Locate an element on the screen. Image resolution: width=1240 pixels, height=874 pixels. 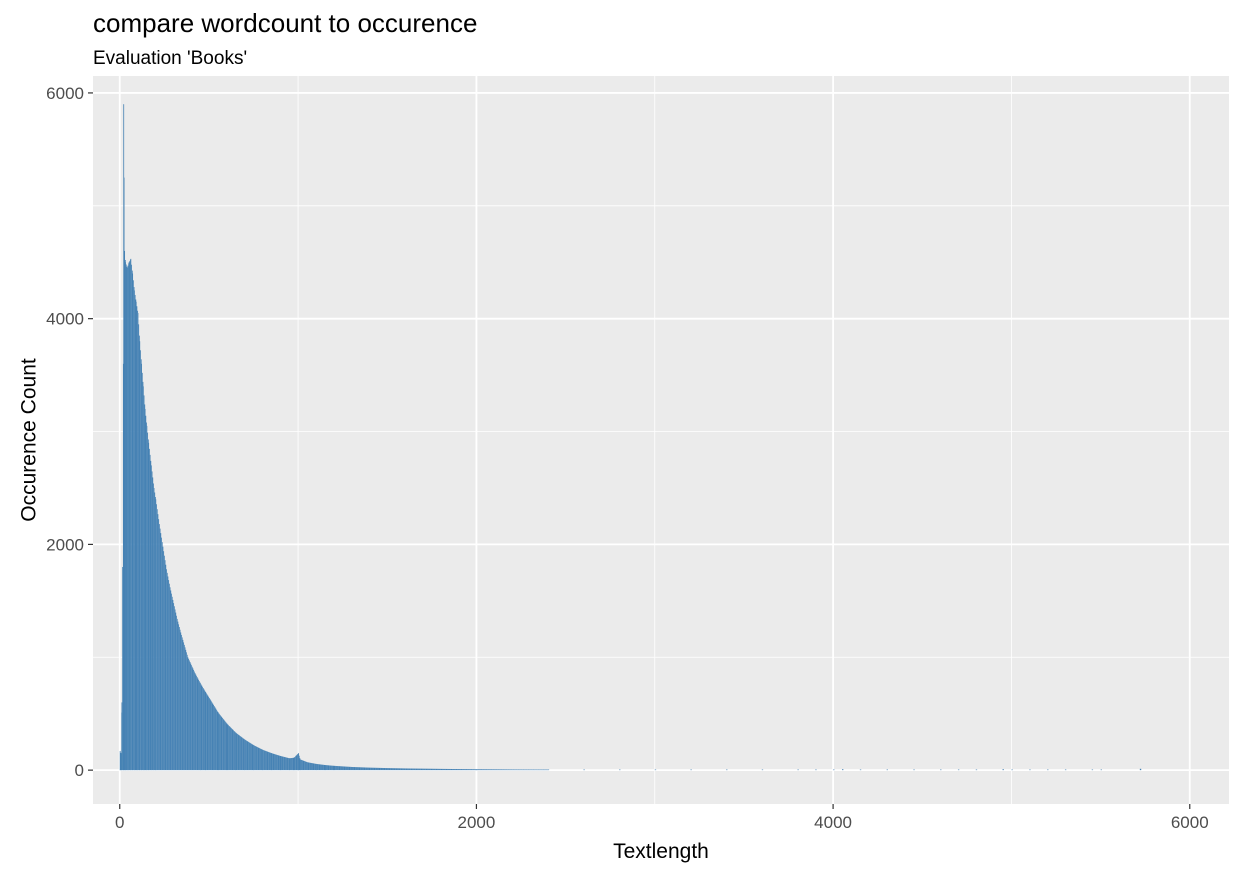
y-tick-label: 4000 is located at coordinates (65, 319).